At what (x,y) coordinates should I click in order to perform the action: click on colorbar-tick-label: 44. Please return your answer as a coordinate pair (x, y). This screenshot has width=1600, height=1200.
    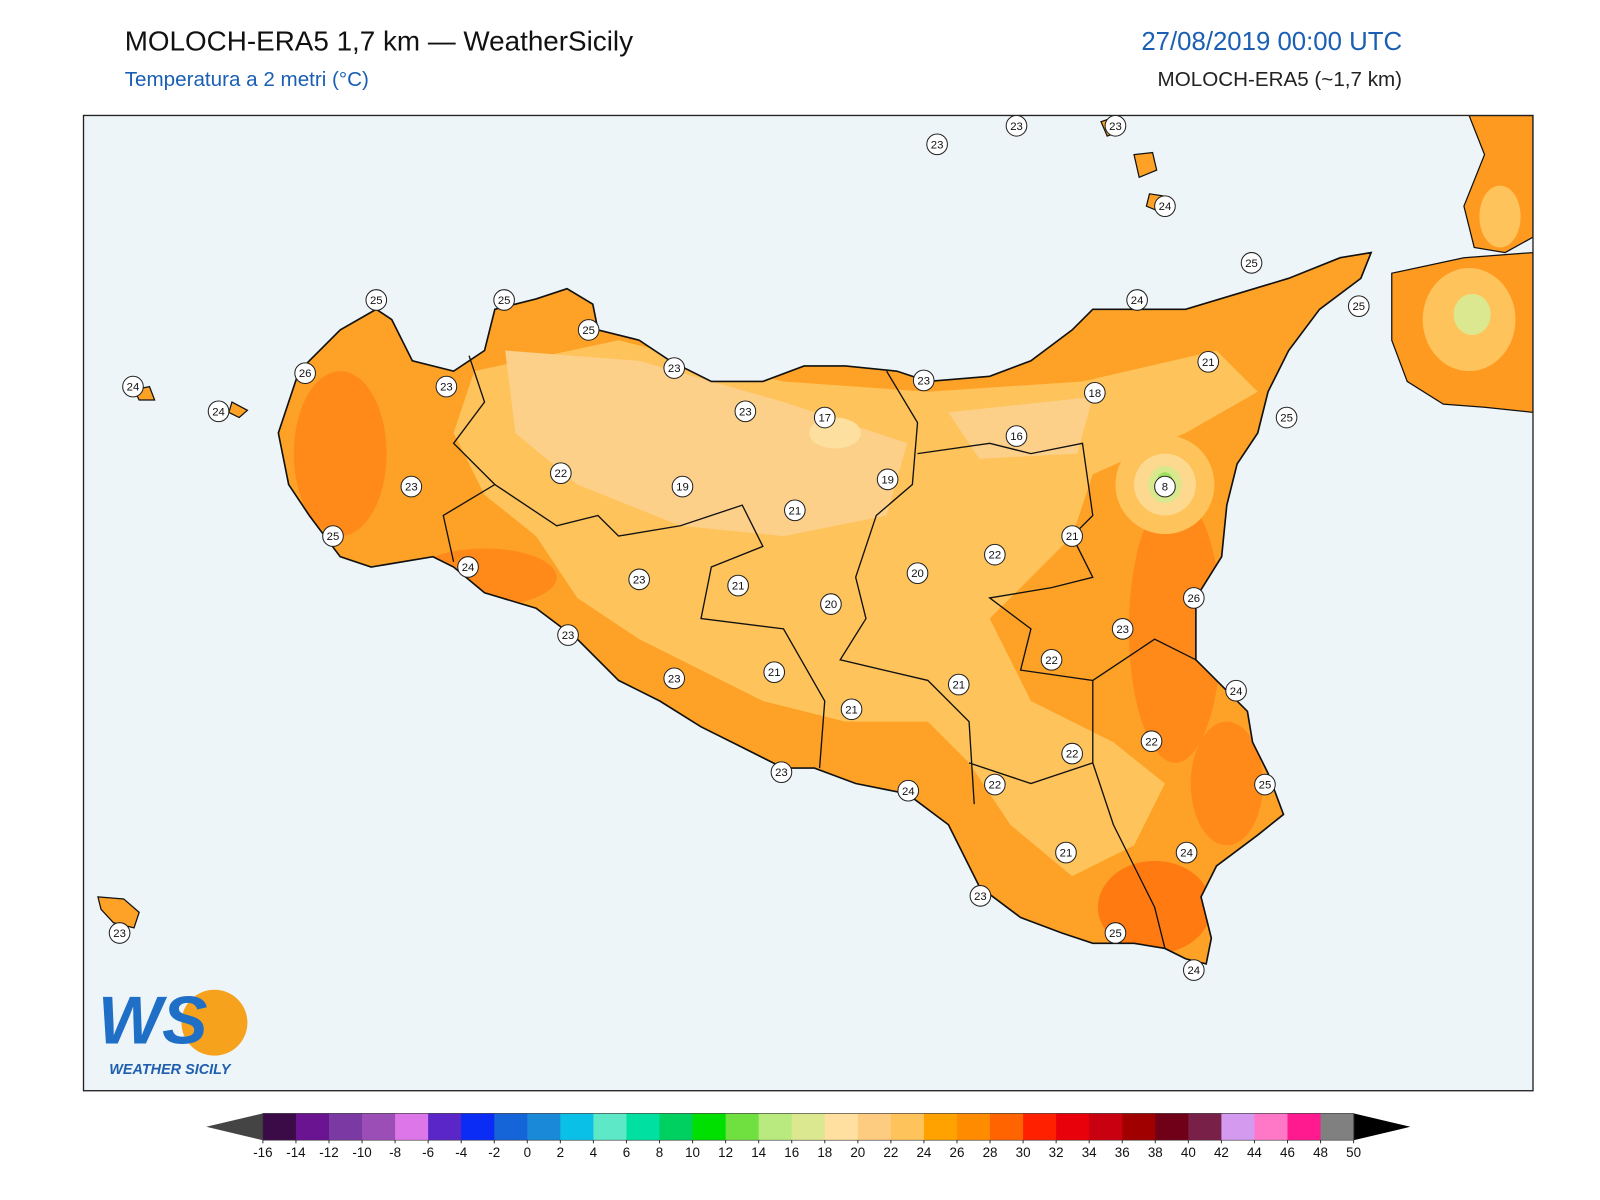
    Looking at the image, I should click on (1254, 1152).